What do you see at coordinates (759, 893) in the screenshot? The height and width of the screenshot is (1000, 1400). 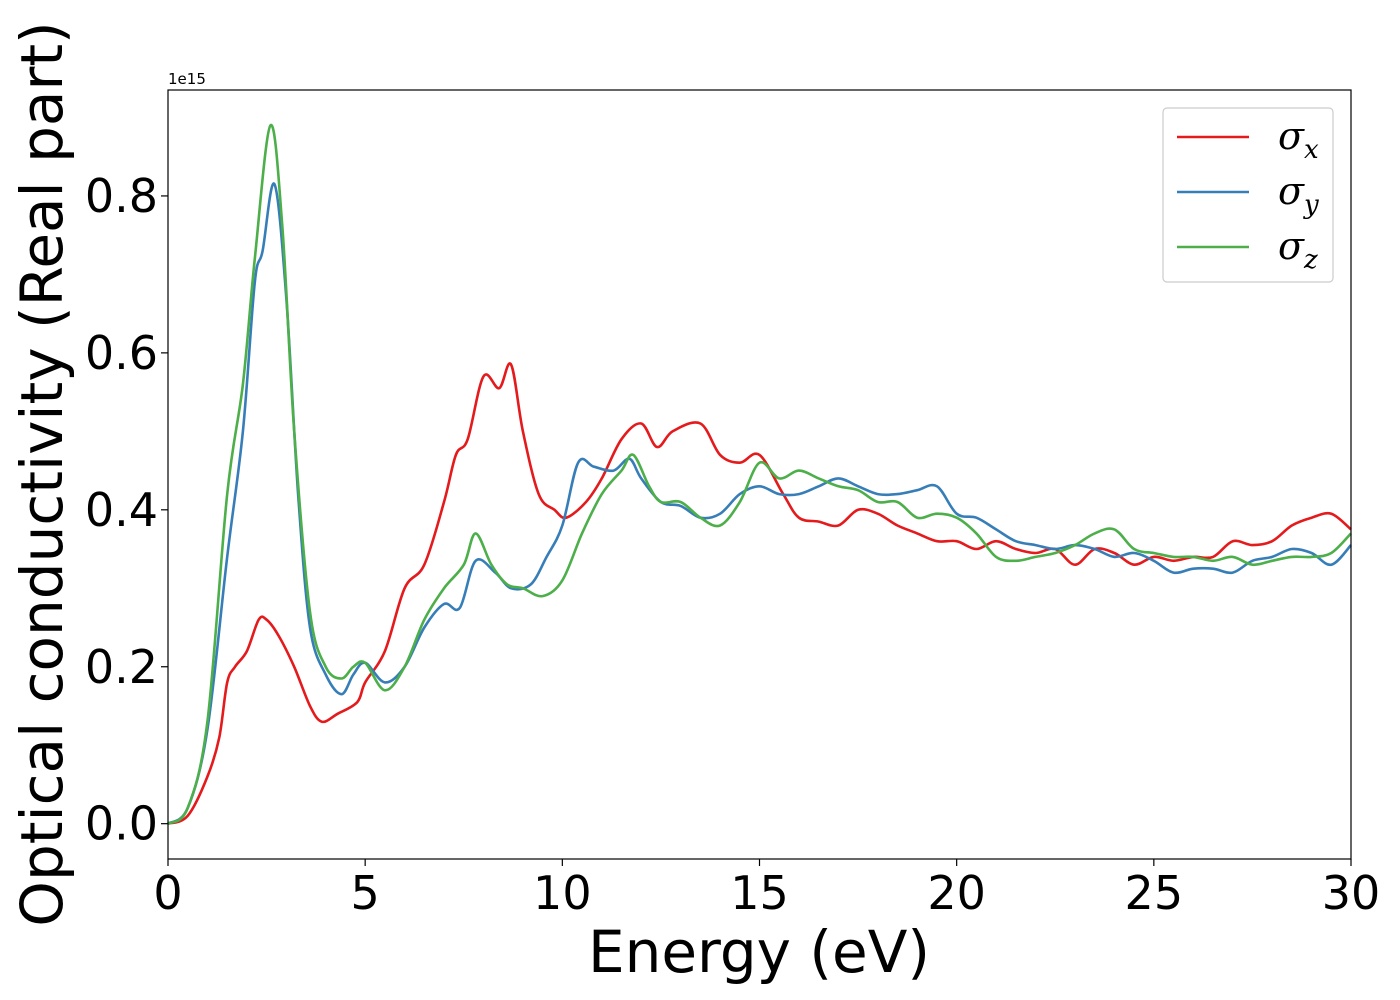 I see `x-tick-label: 15` at bounding box center [759, 893].